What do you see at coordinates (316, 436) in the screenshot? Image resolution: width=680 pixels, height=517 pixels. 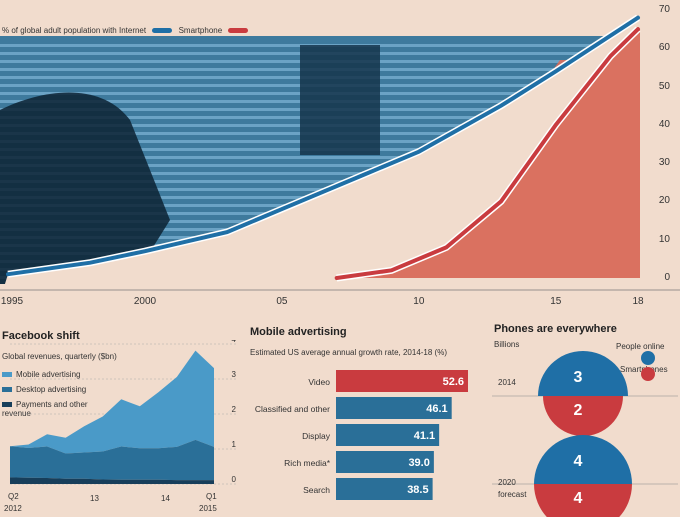 I see `bar-category-label: Display` at bounding box center [316, 436].